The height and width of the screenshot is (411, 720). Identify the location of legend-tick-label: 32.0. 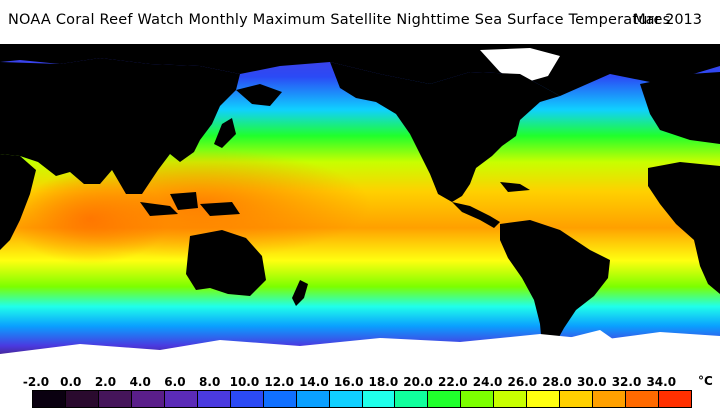
(626, 382).